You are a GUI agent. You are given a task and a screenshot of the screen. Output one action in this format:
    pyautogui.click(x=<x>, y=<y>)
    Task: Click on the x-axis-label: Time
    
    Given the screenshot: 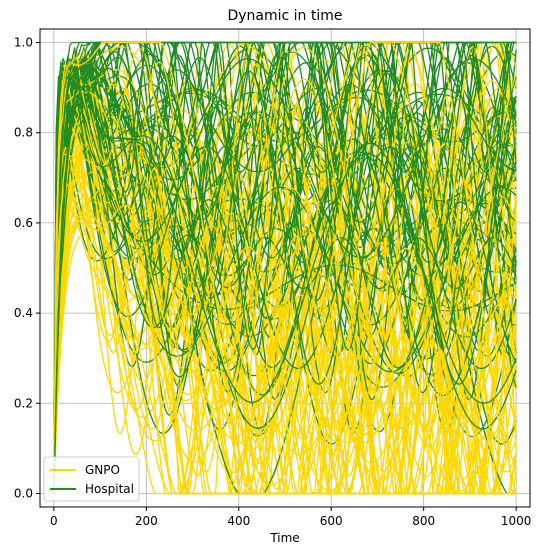 What is the action you would take?
    pyautogui.click(x=284, y=538)
    